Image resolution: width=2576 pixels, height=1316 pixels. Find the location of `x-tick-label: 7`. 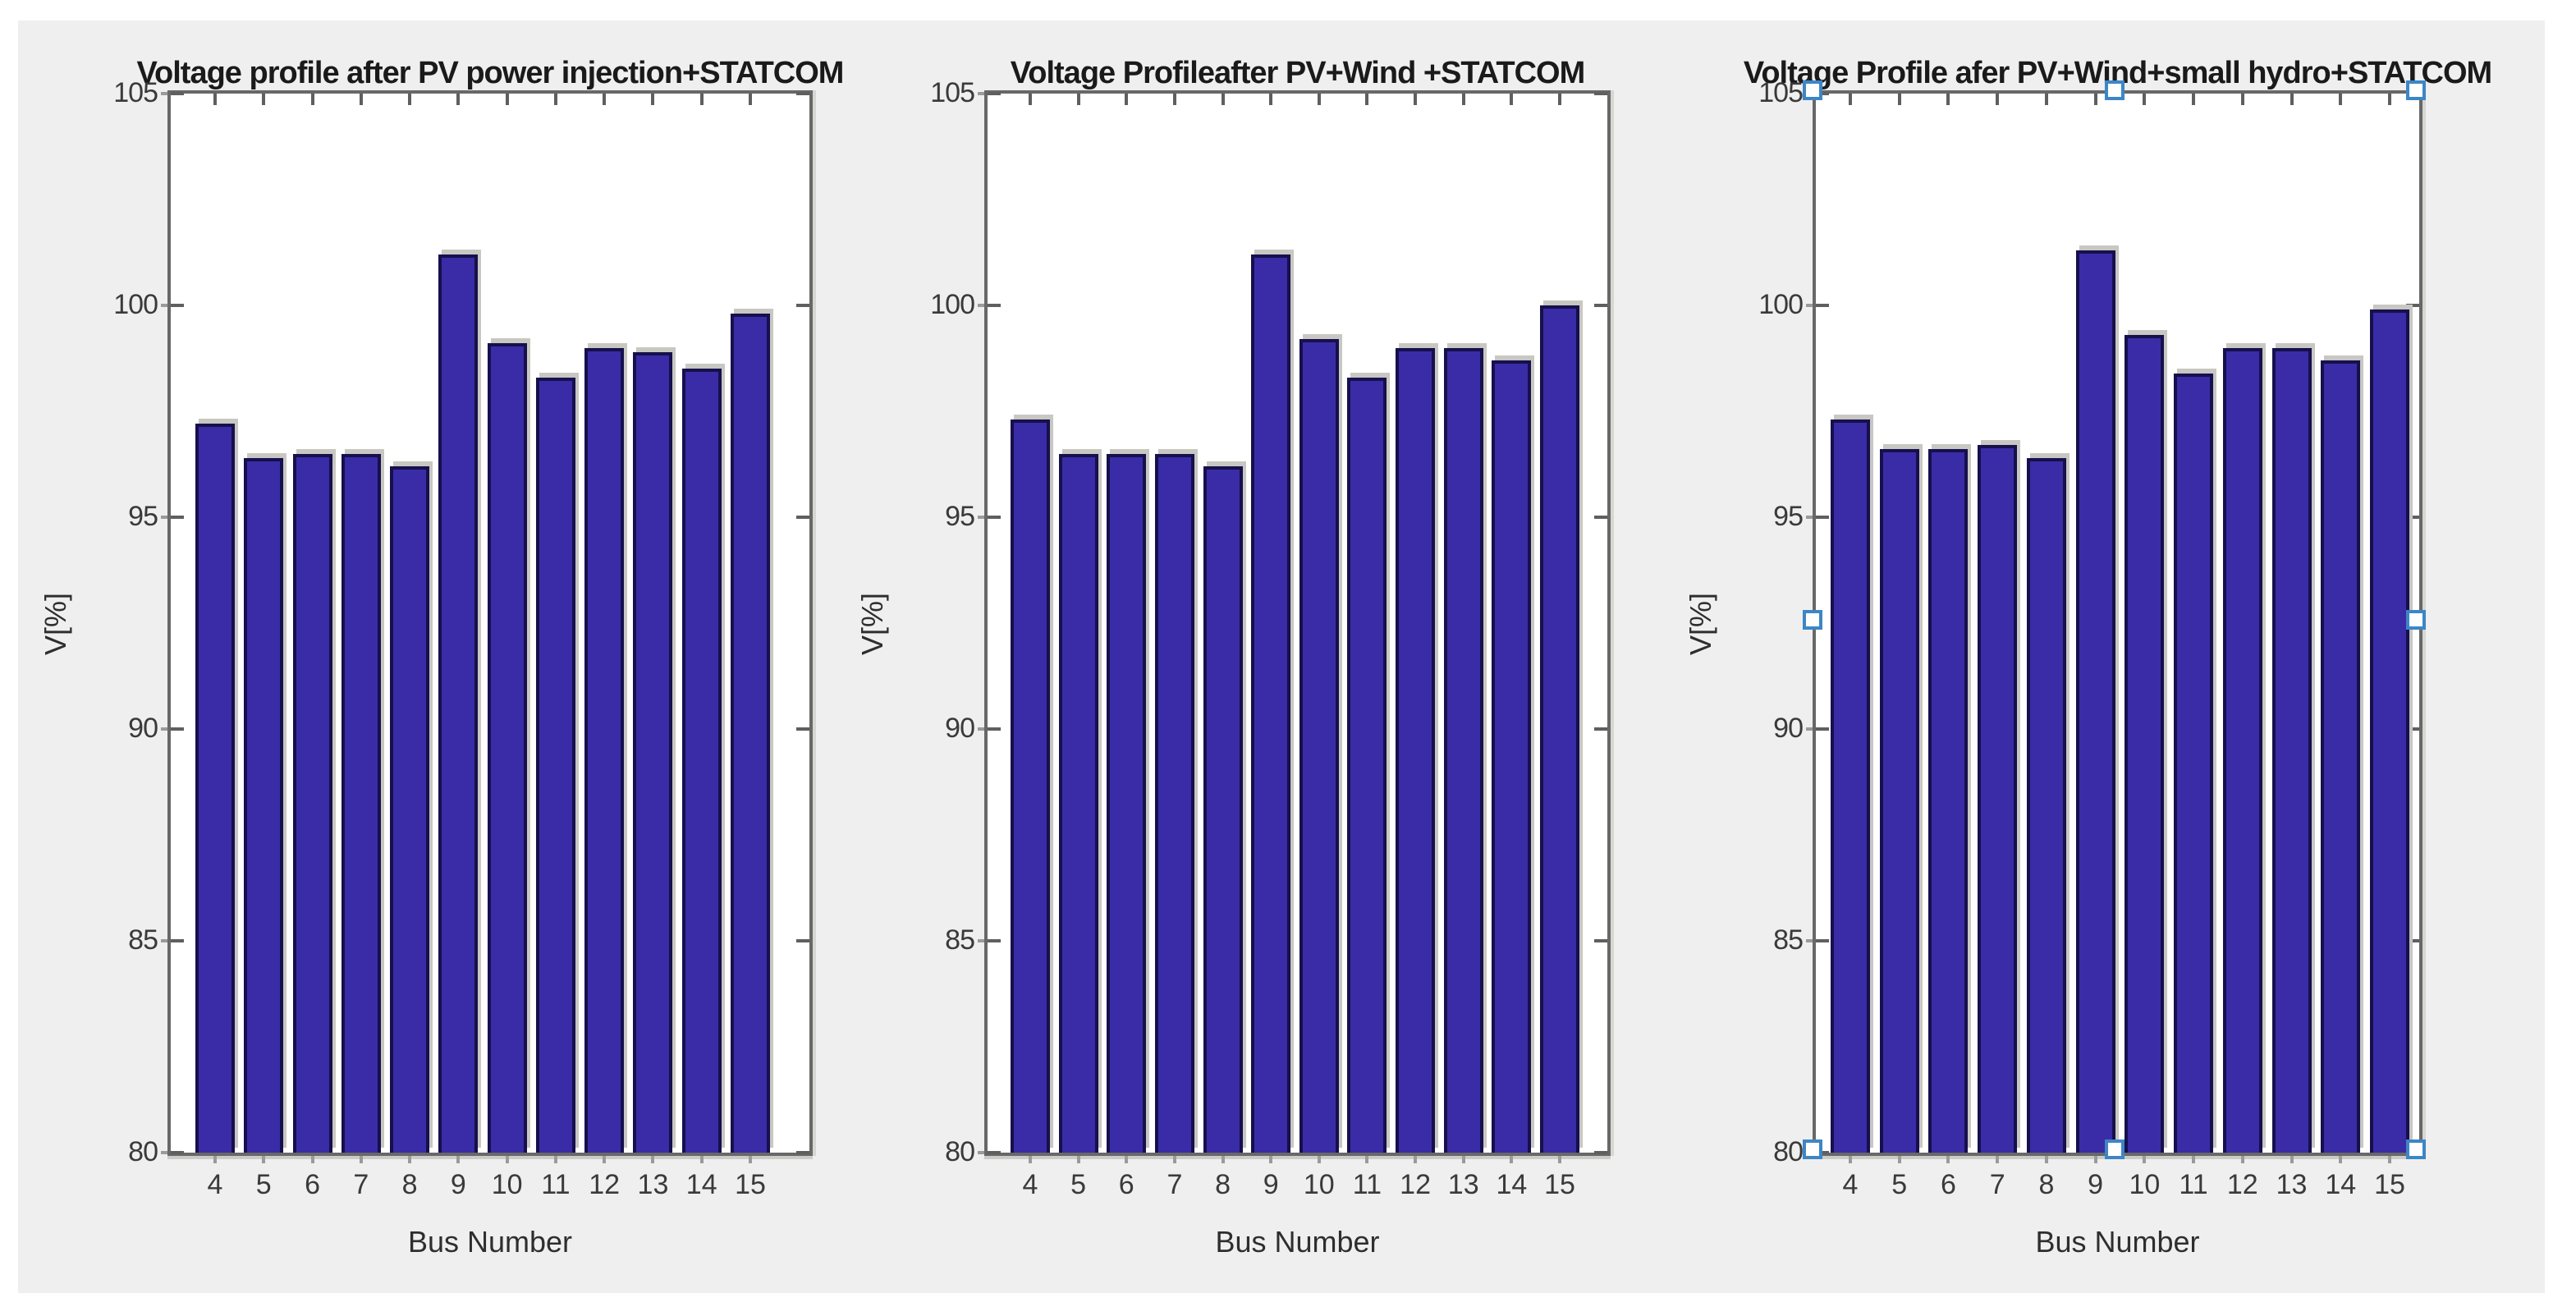

x-tick-label: 7 is located at coordinates (1175, 1184).